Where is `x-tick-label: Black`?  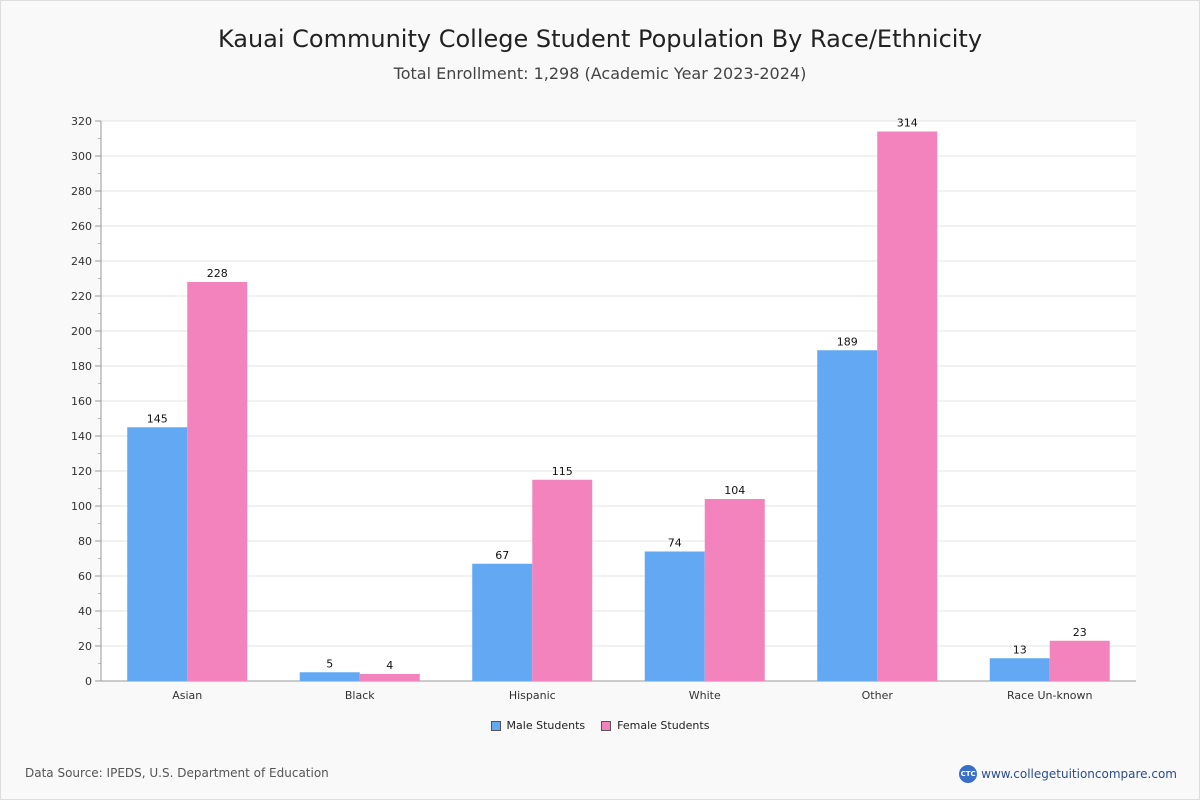
x-tick-label: Black is located at coordinates (360, 695).